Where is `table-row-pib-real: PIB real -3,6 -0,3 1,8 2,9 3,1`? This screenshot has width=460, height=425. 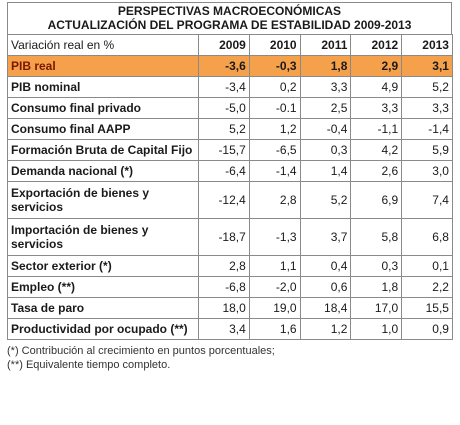 table-row-pib-real: PIB real -3,6 -0,3 1,8 2,9 3,1 is located at coordinates (230, 66).